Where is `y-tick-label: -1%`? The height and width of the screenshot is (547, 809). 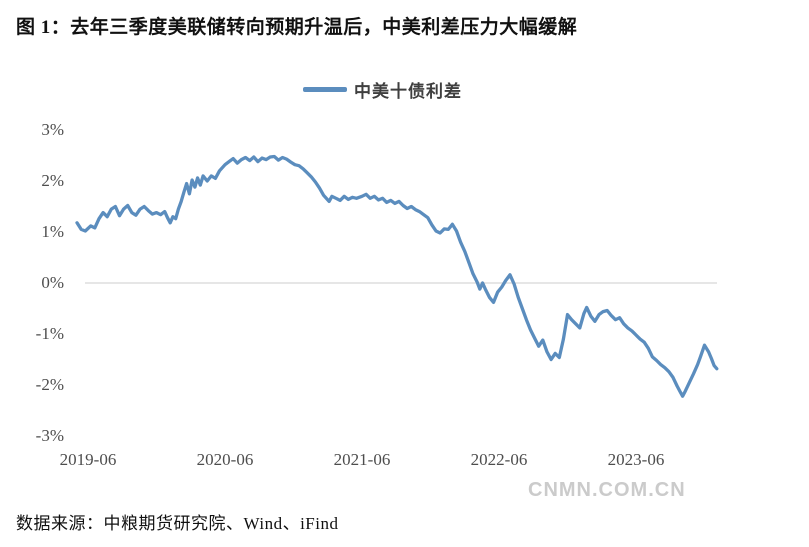 y-tick-label: -1% is located at coordinates (49, 333).